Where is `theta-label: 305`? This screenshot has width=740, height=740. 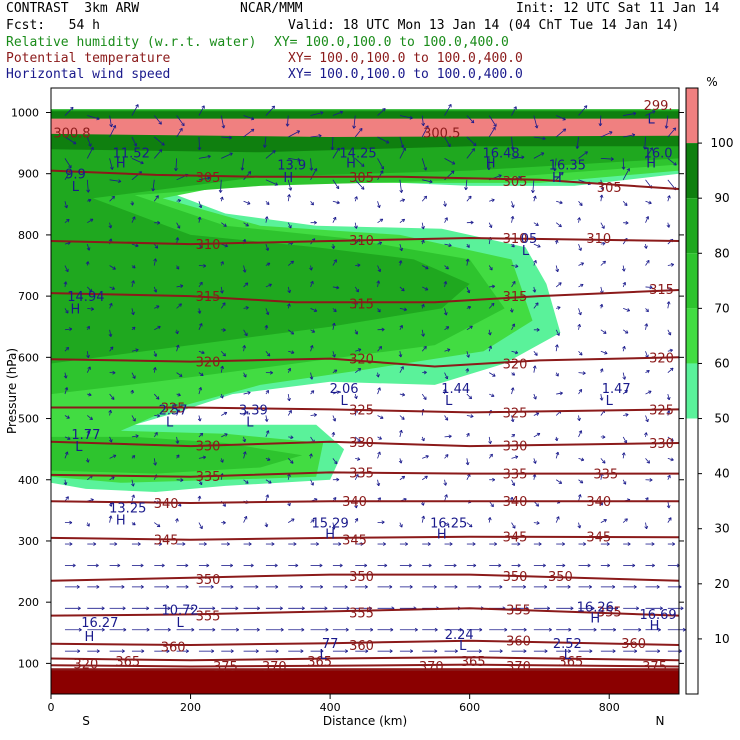 theta-label: 305 is located at coordinates (361, 178).